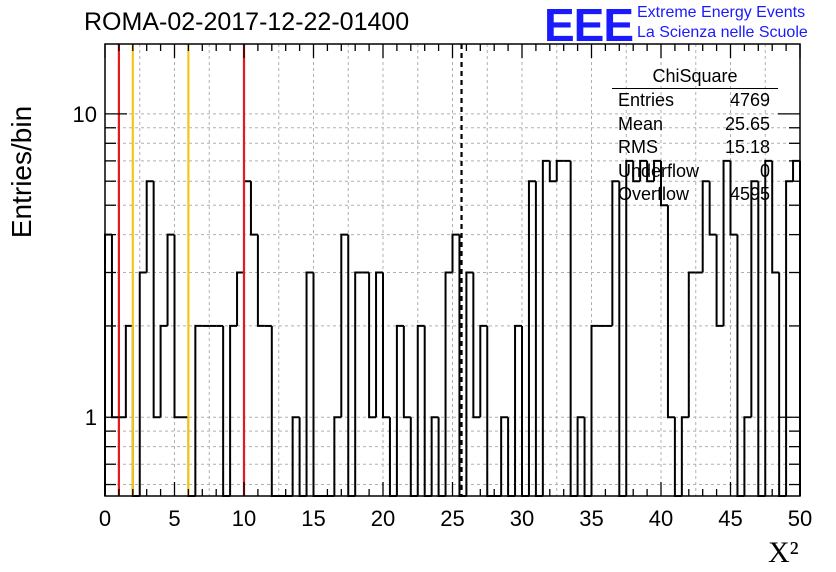 Image resolution: width=836 pixels, height=572 pixels. What do you see at coordinates (591, 518) in the screenshot?
I see `x-tick-label: 35` at bounding box center [591, 518].